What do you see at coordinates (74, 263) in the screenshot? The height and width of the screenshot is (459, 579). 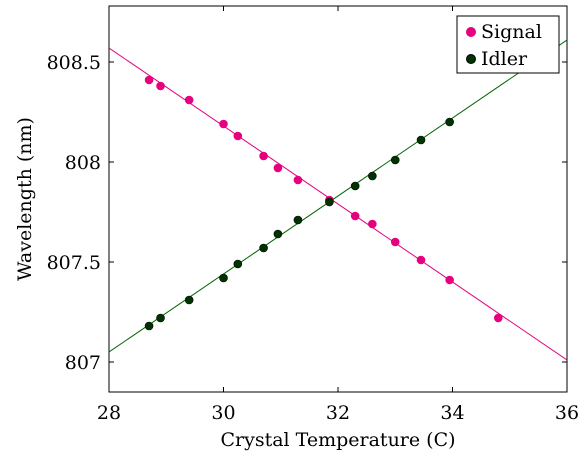 I see `y-tick-label: 807.5` at bounding box center [74, 263].